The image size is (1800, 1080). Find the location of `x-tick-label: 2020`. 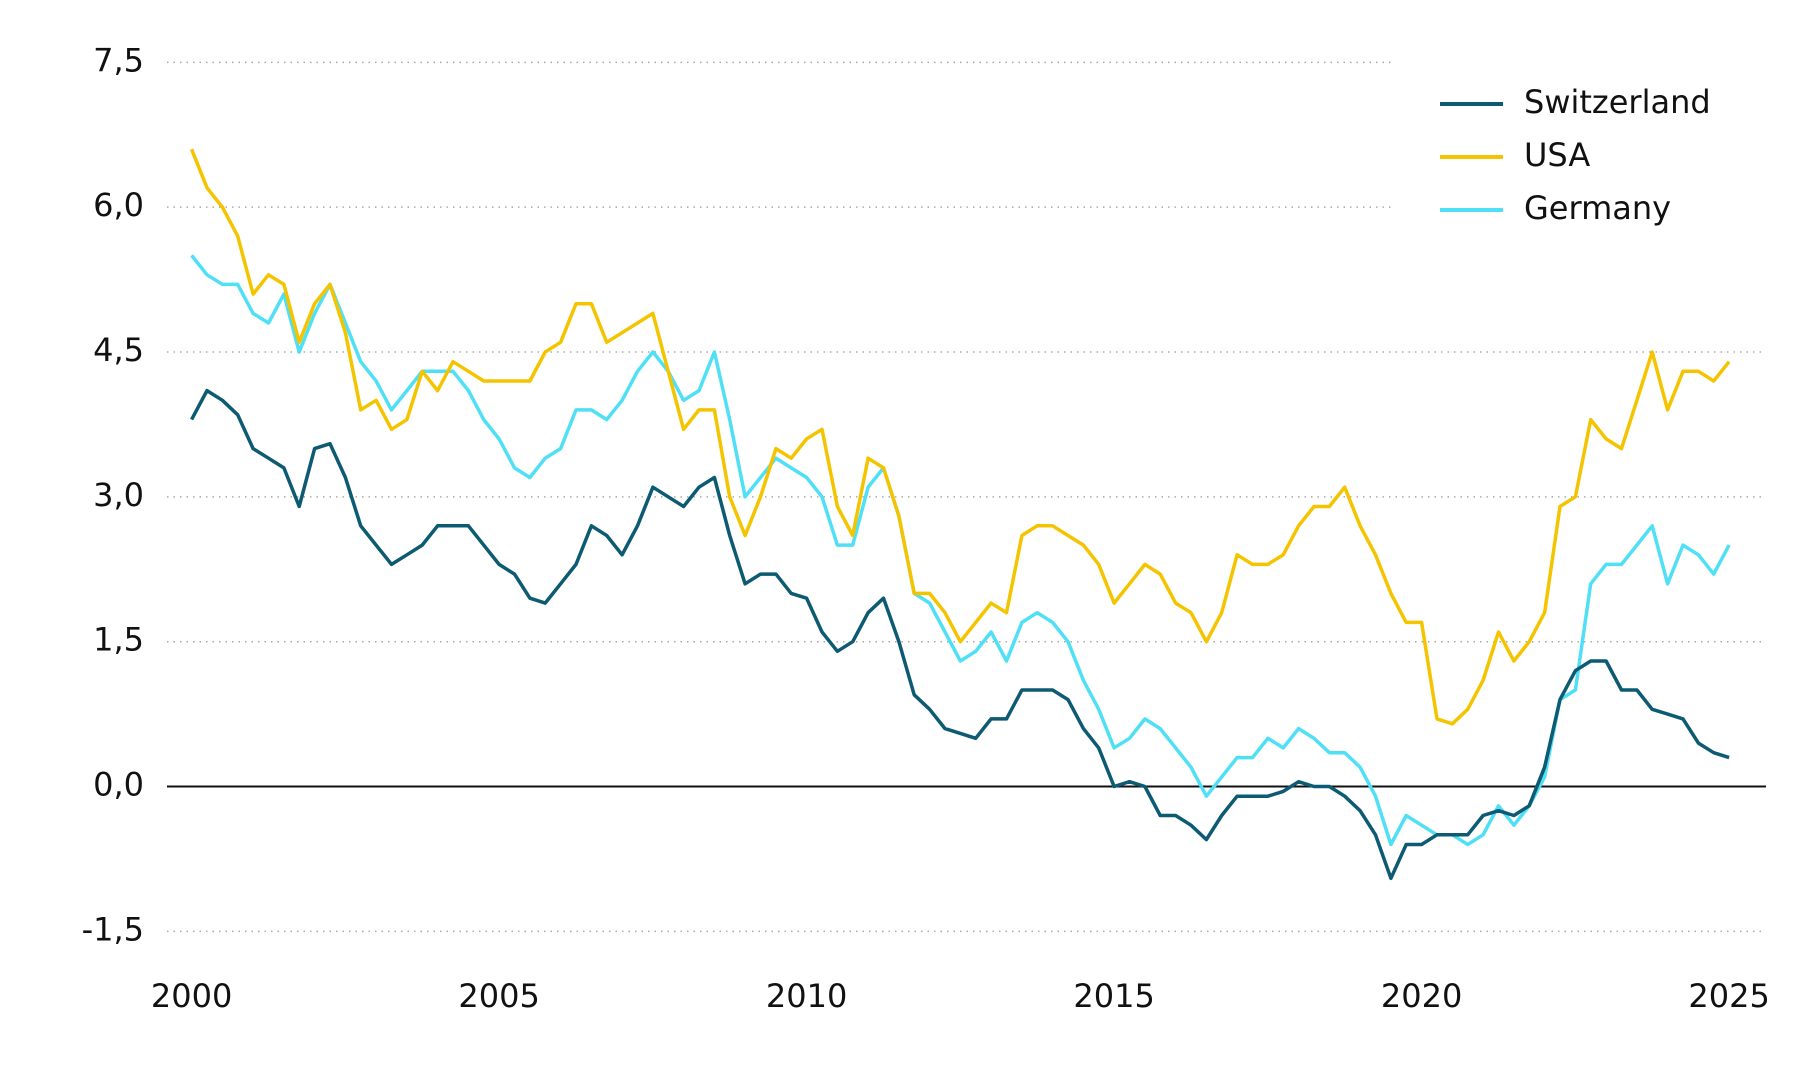

x-tick-label: 2020 is located at coordinates (1421, 996).